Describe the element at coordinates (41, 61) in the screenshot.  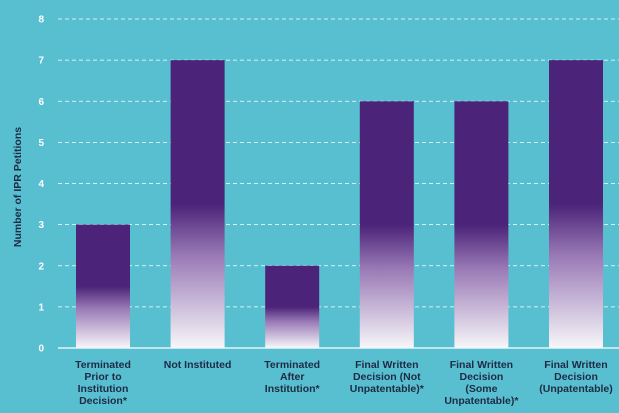
I see `y-tick-label: 7` at that location.